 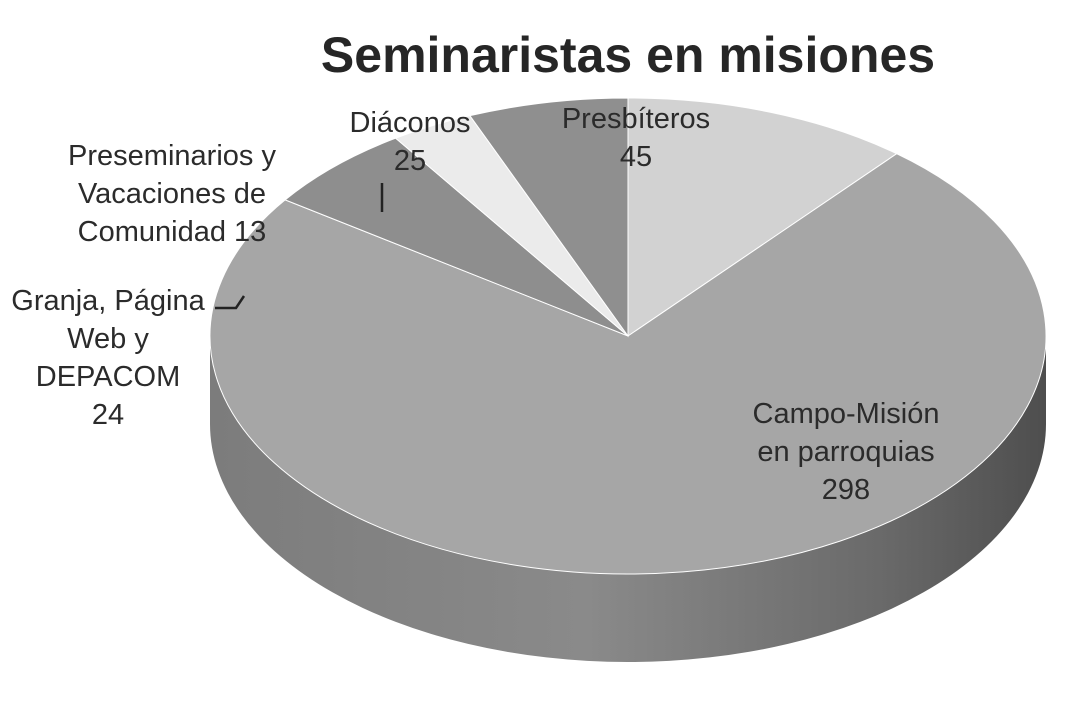 I want to click on slice-label-line: Preseminarios y, so click(x=172, y=156).